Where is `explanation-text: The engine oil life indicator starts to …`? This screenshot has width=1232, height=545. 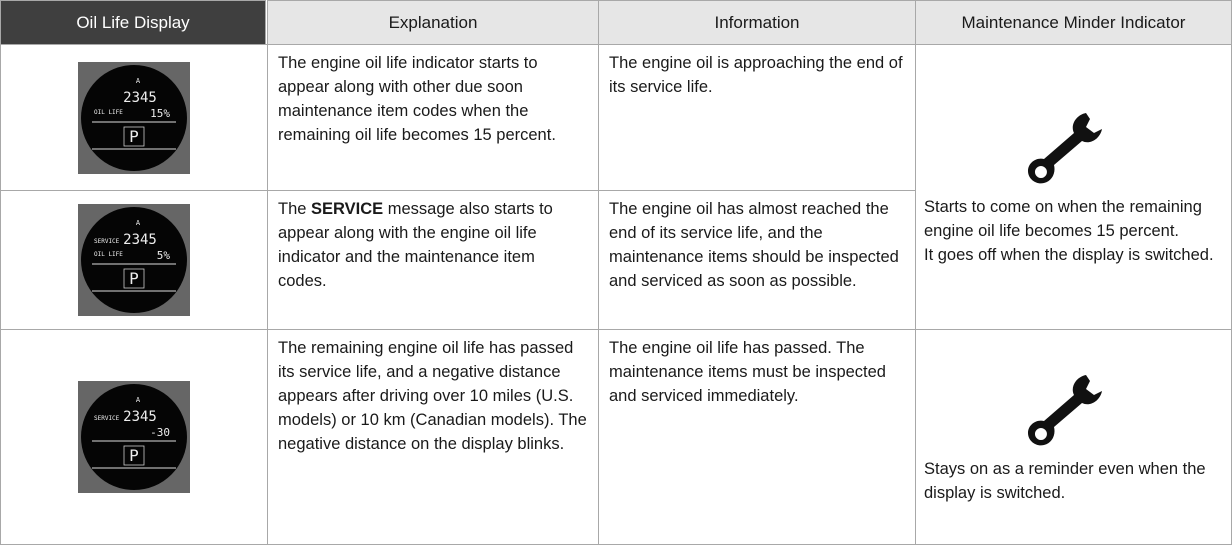 explanation-text: The engine oil life indicator starts to … is located at coordinates (417, 99).